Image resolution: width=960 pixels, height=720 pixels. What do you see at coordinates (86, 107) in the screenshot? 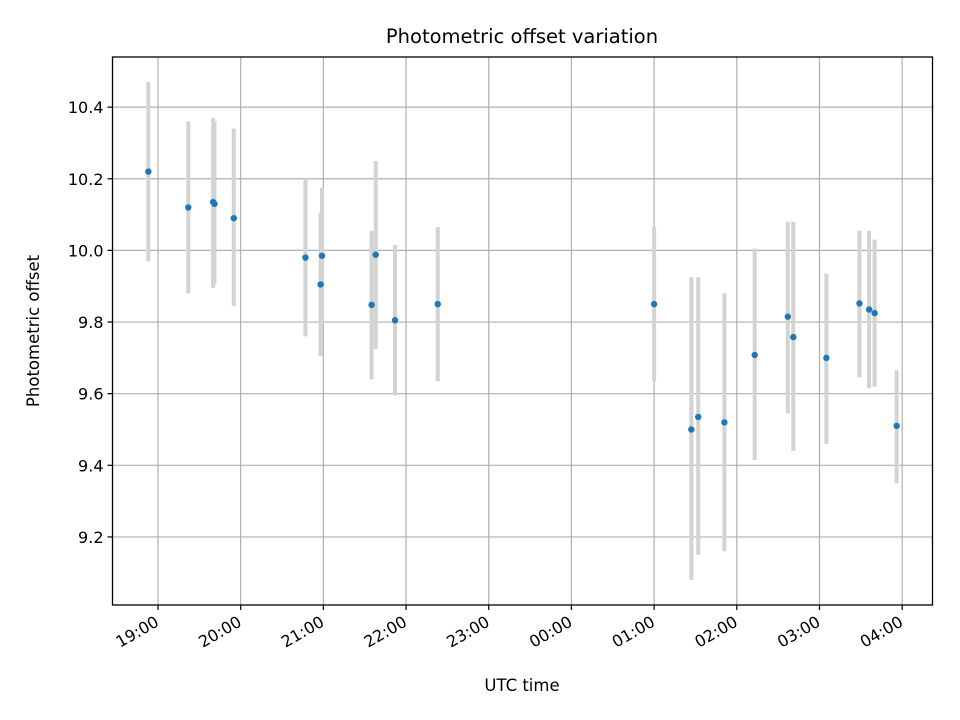
I see `y-tick-label: 10.4` at bounding box center [86, 107].